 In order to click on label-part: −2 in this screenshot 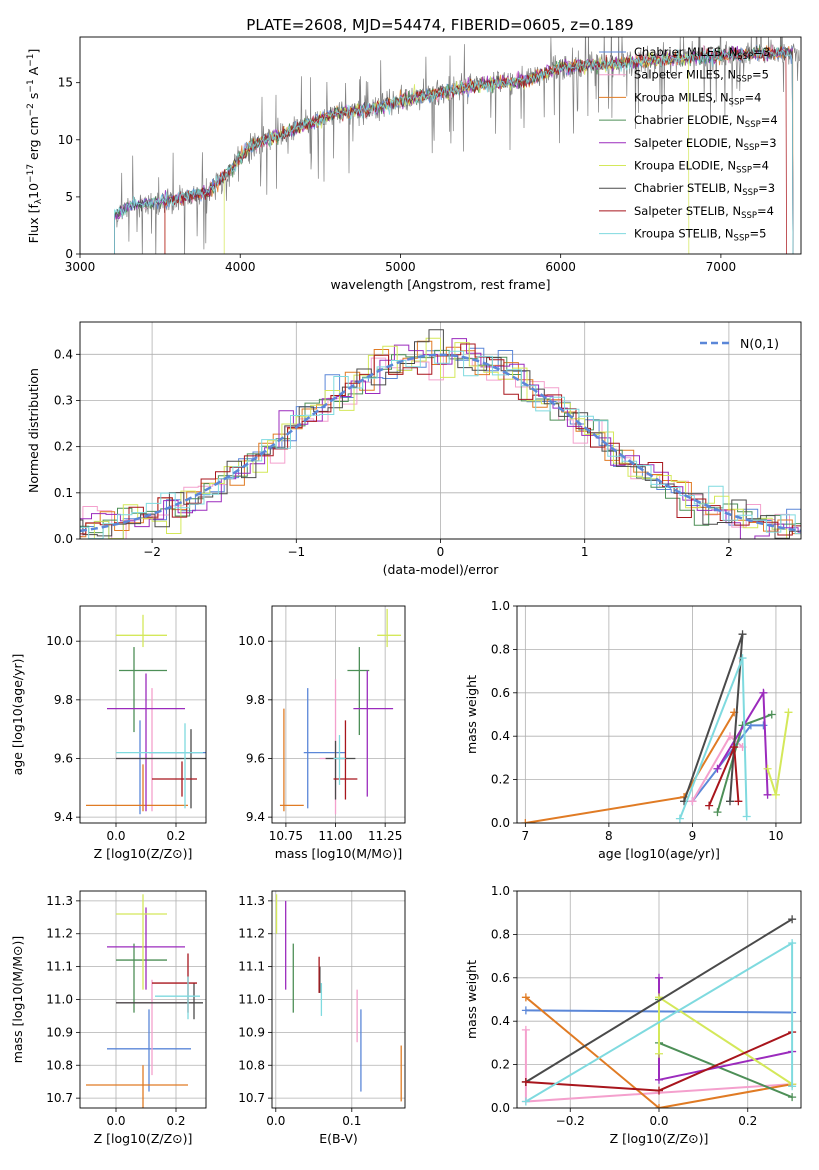, I will do `click(31, 109)`.